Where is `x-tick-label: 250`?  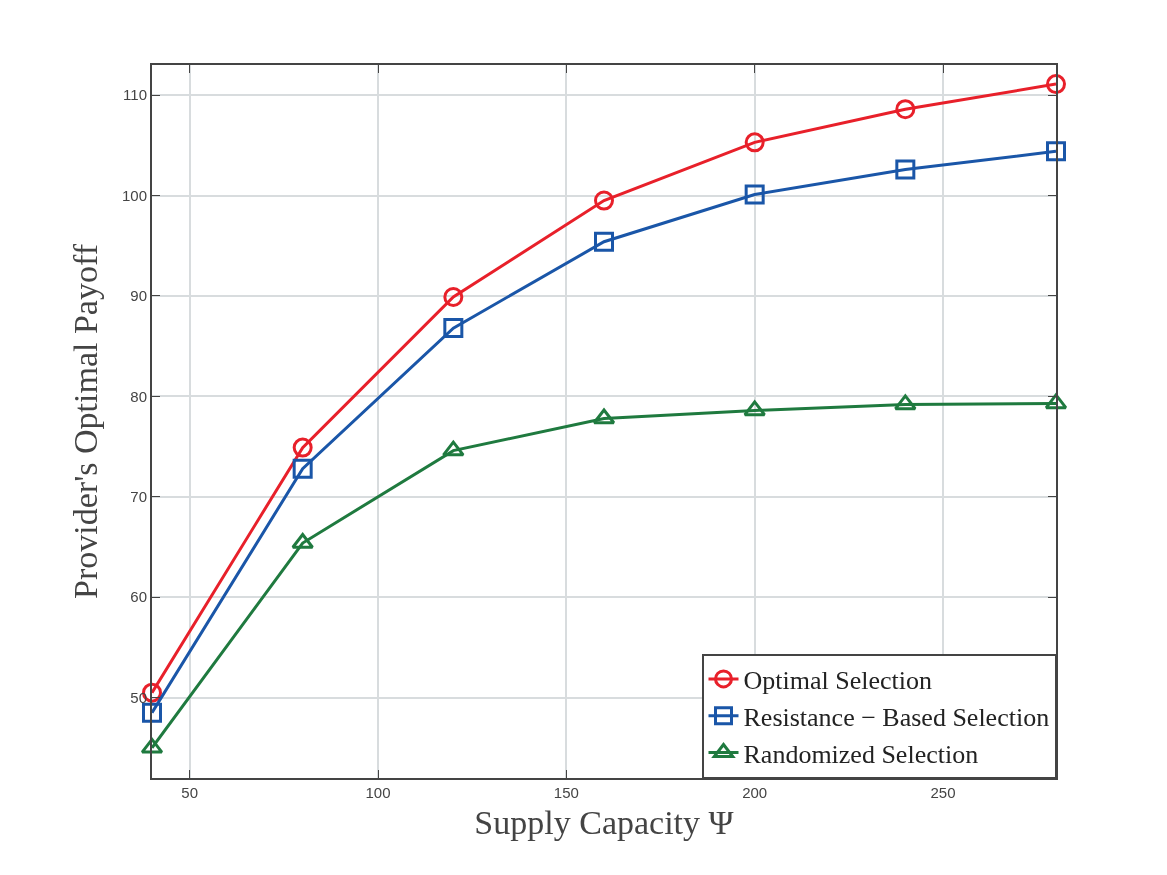
x-tick-label: 250 is located at coordinates (943, 792).